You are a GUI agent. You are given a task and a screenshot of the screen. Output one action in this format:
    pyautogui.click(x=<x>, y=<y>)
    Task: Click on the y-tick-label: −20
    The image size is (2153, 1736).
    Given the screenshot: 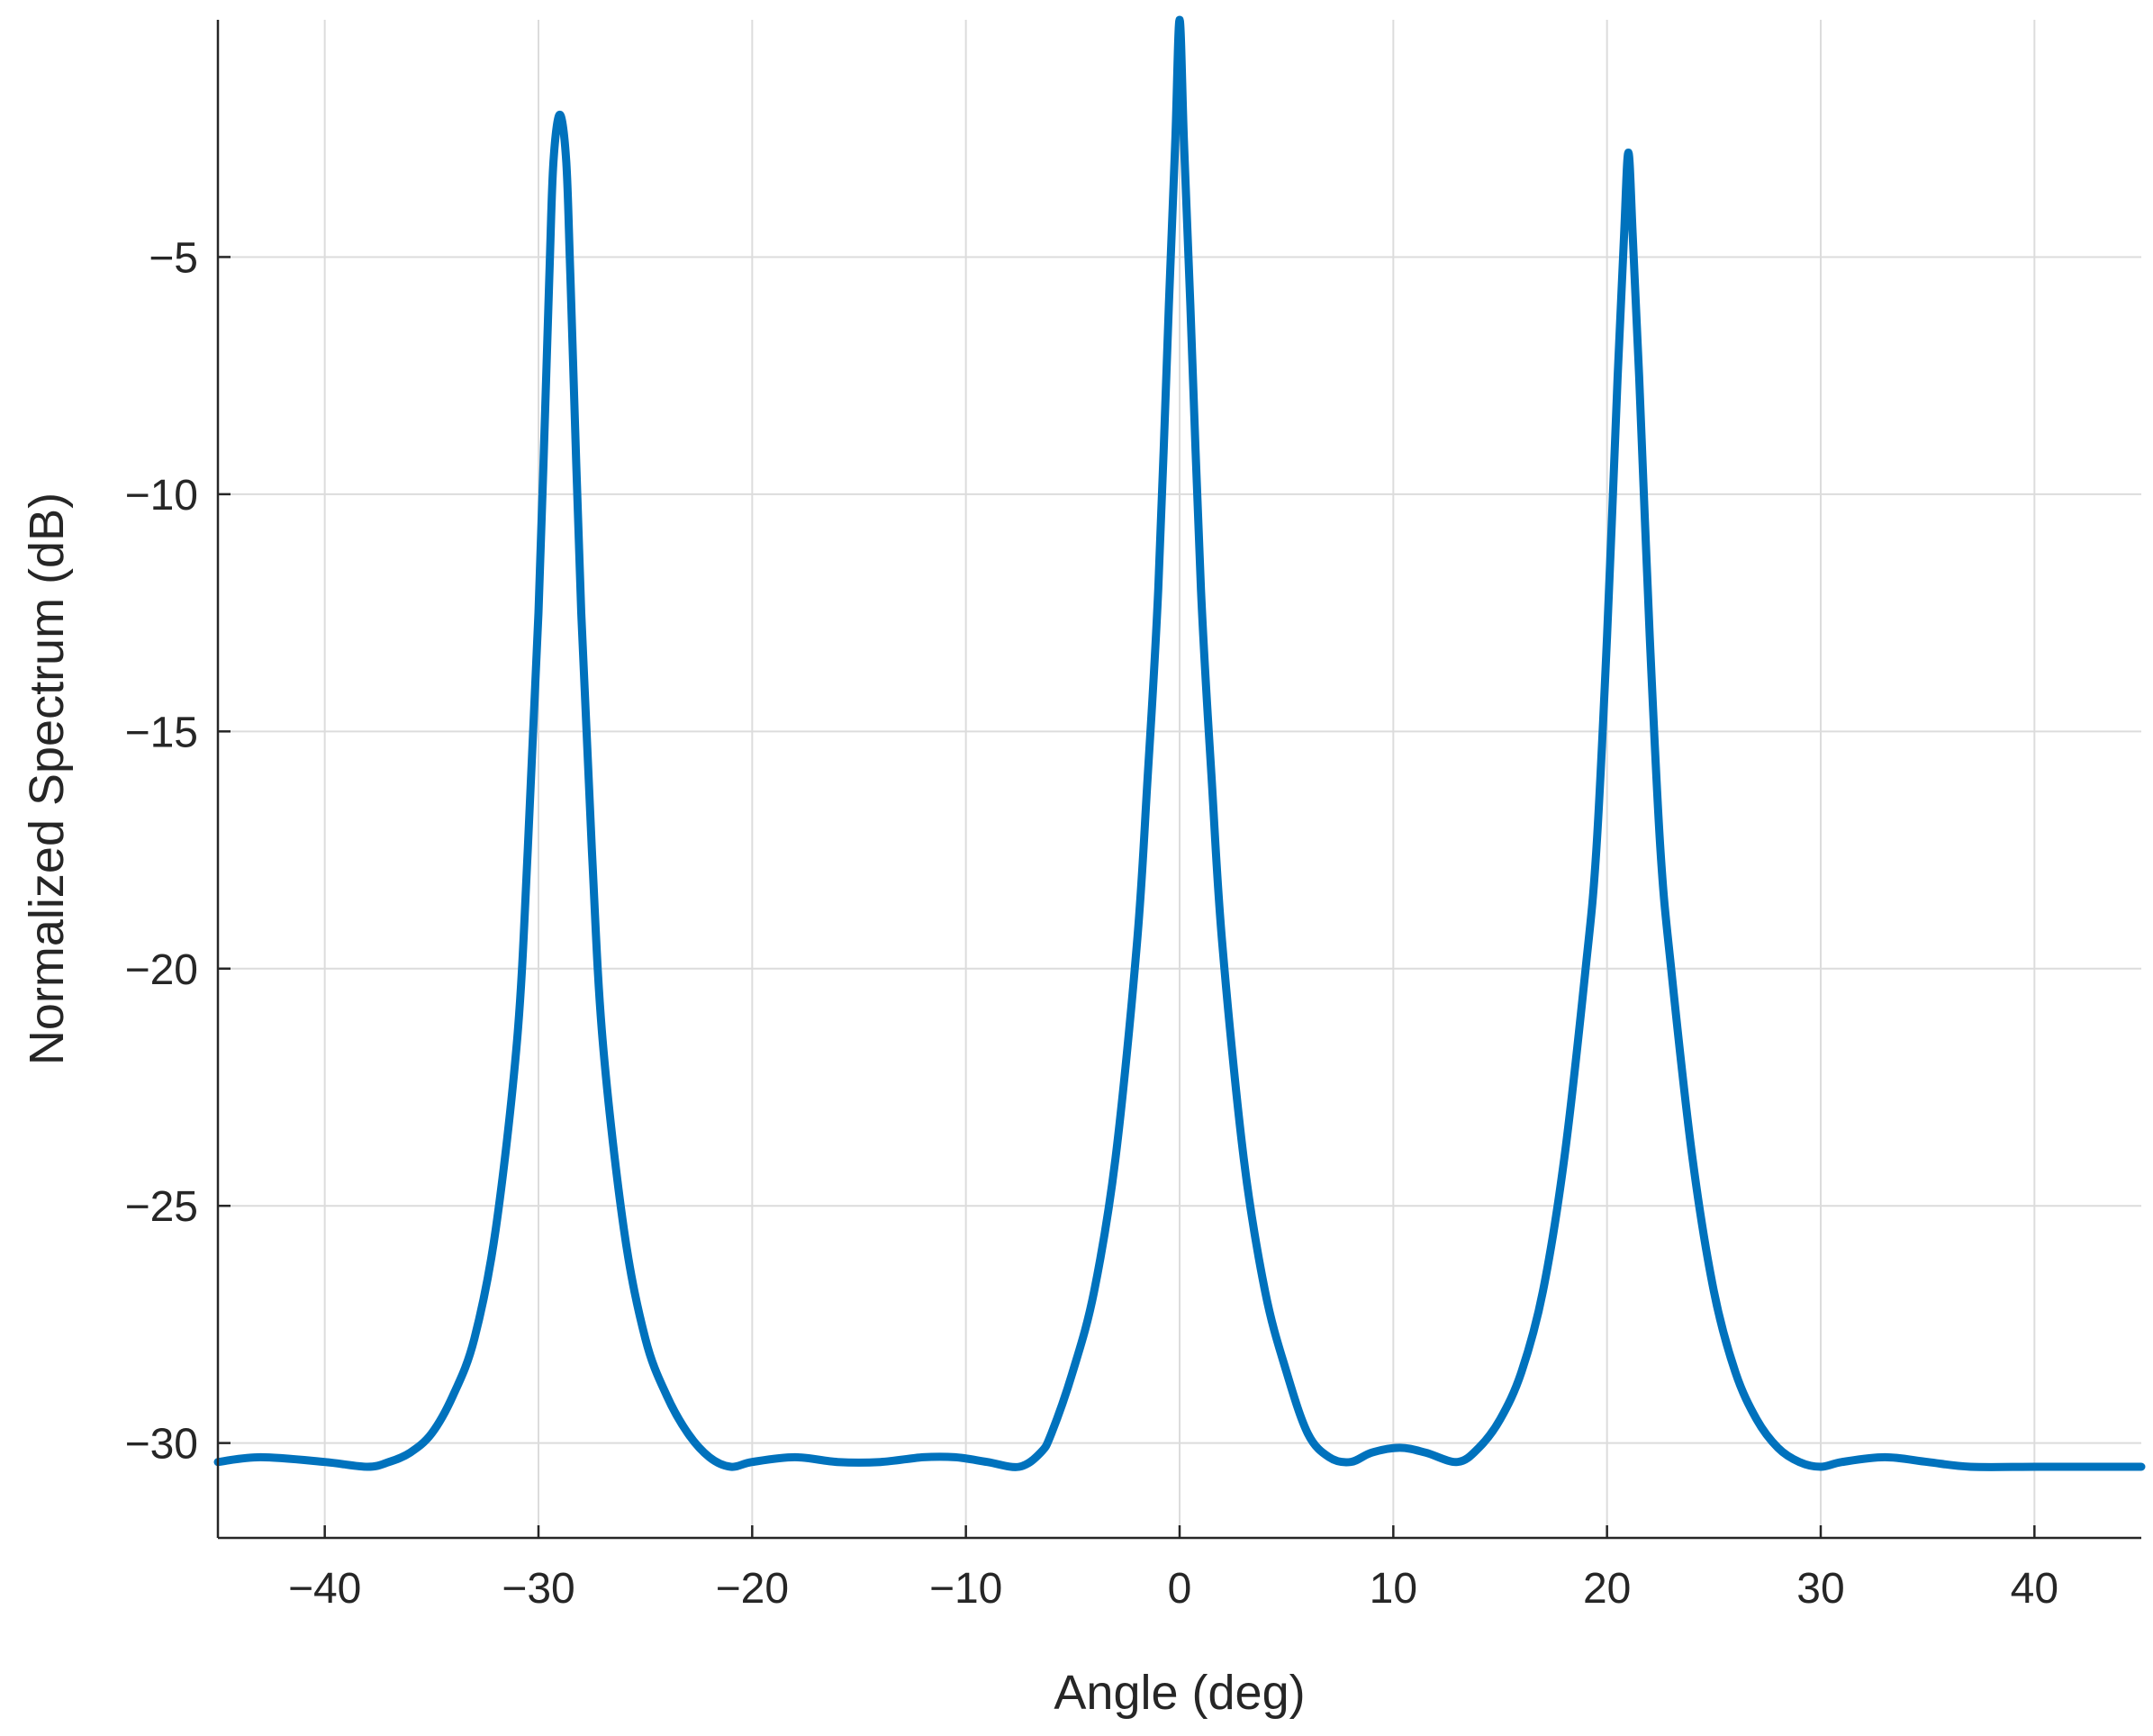 What is the action you would take?
    pyautogui.click(x=161, y=970)
    